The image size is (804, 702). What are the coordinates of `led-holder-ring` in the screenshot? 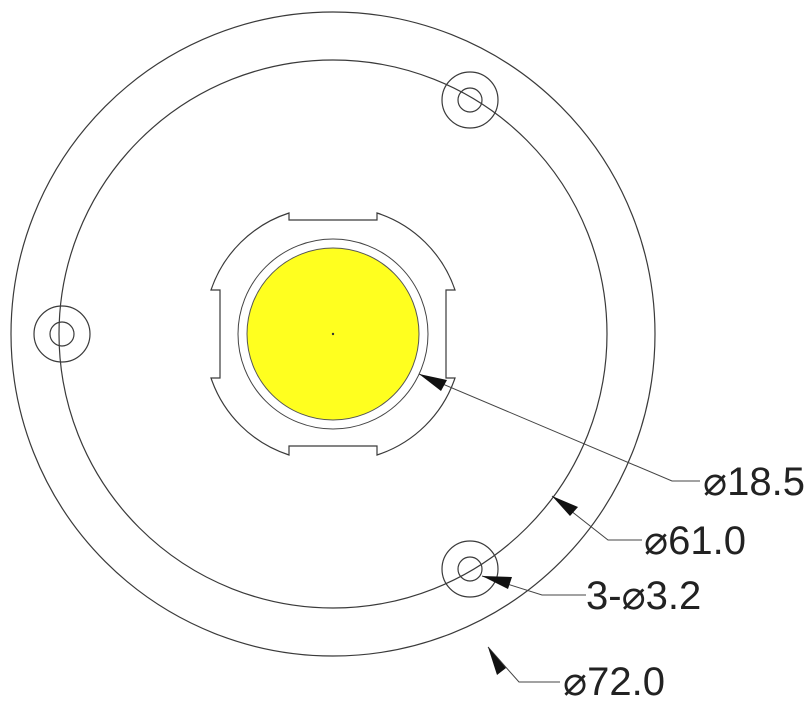 It's located at (333, 334).